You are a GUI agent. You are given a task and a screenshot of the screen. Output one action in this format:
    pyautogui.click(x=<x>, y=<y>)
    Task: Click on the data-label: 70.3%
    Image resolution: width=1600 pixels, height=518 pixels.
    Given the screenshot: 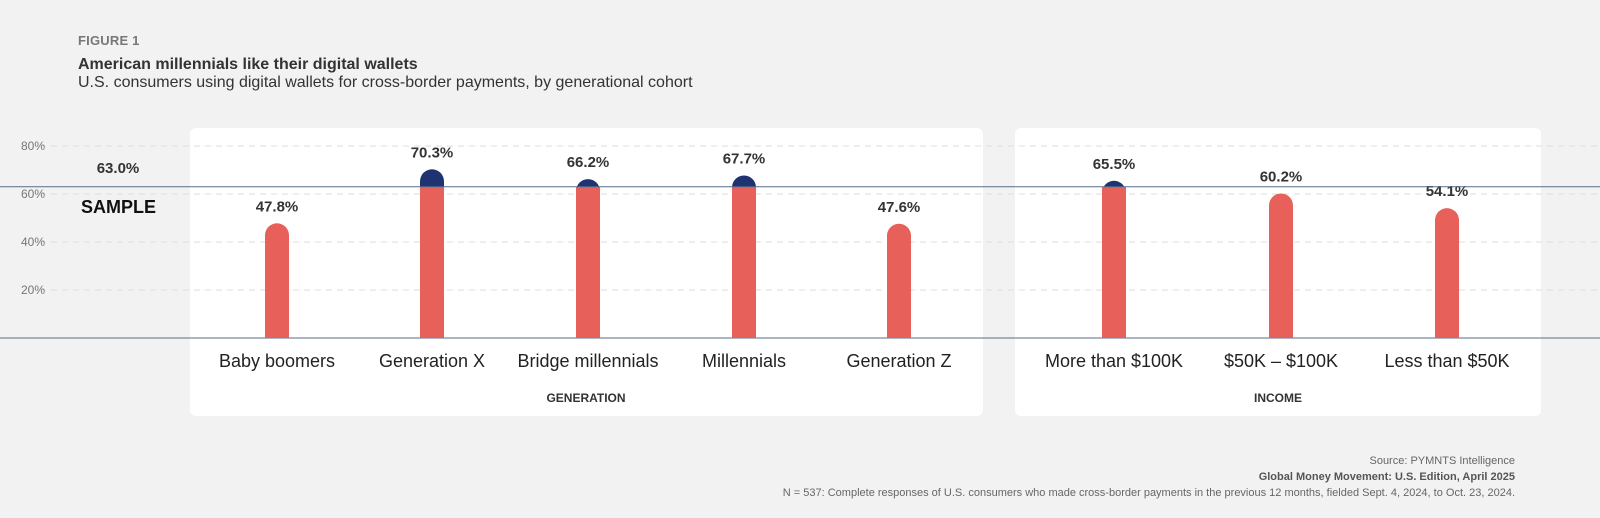 What is the action you would take?
    pyautogui.click(x=432, y=152)
    